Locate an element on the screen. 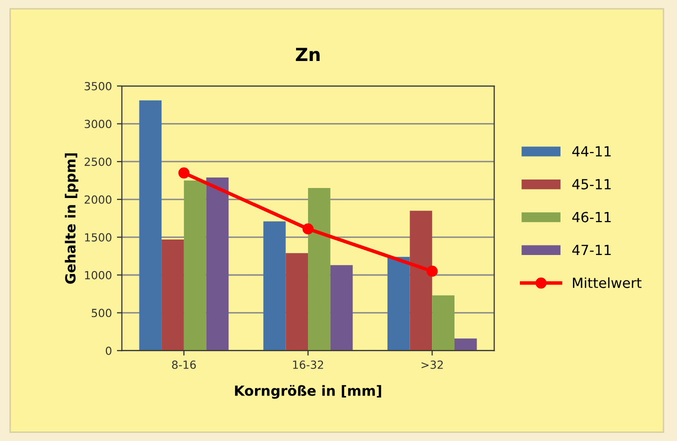  legend-label: 46-11 is located at coordinates (591, 217).